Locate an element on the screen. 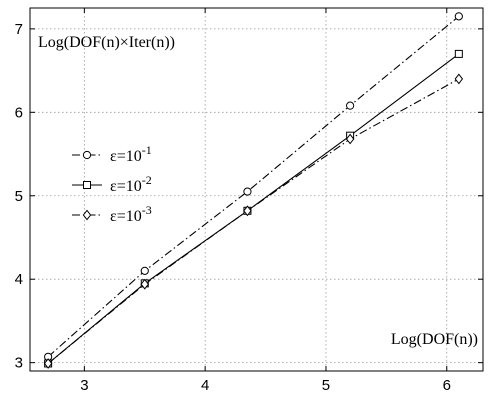  y-tick-label: 5 is located at coordinates (19, 196).